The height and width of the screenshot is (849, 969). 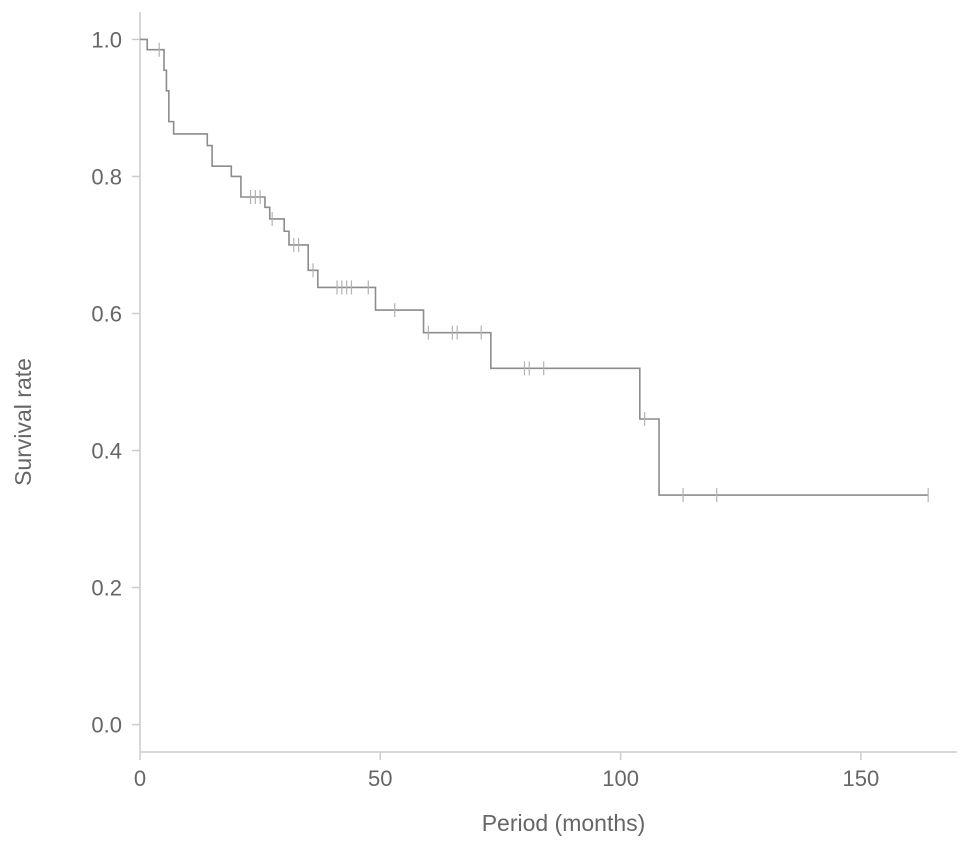 I want to click on x-ticks: 0 50 100 150, so click(x=506, y=771).